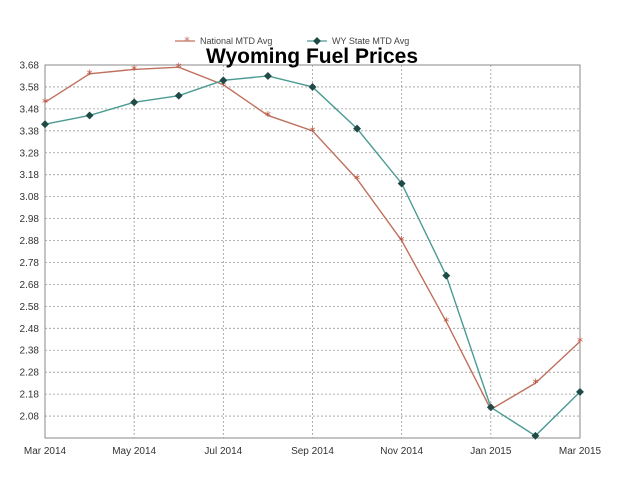  I want to click on y-tick-label: 2.48, so click(30, 329).